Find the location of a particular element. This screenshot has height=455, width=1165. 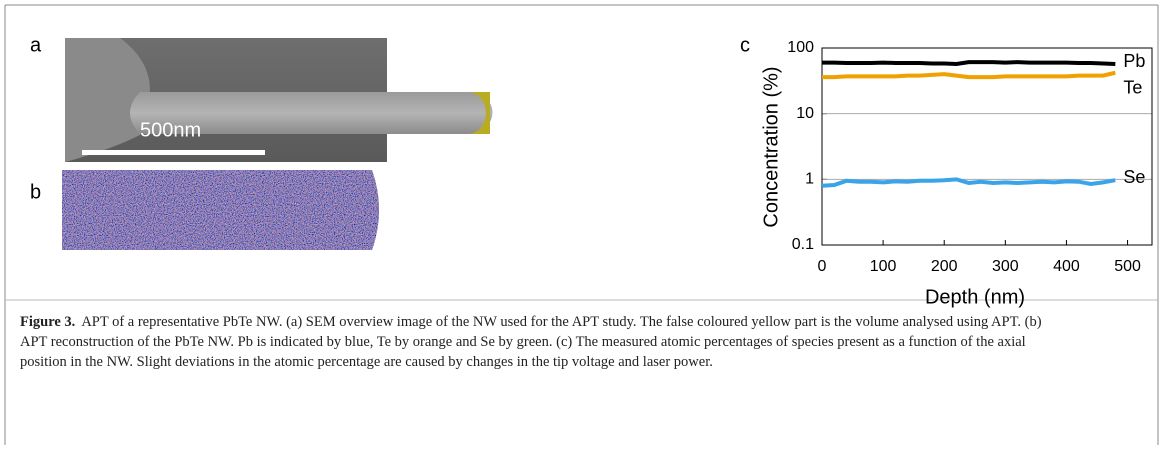

panel-label: b is located at coordinates (35, 192).